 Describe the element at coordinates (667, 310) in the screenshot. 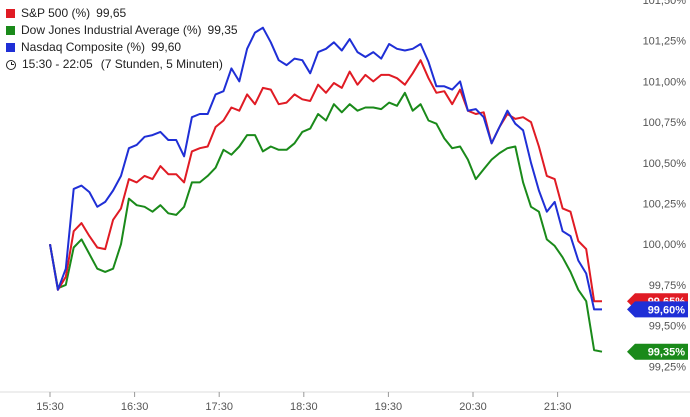

I see `end-value-label: 99,60%` at that location.